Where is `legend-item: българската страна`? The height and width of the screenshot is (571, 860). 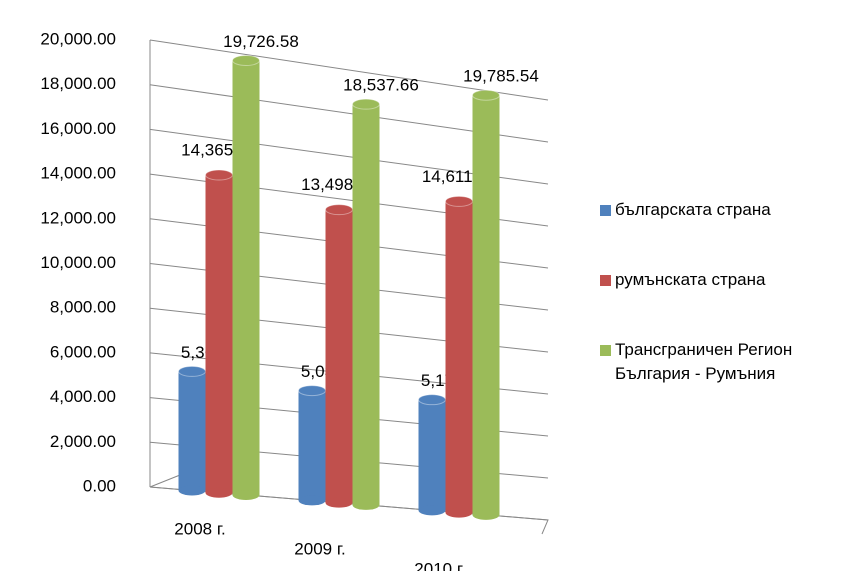 legend-item: българската страна is located at coordinates (725, 210).